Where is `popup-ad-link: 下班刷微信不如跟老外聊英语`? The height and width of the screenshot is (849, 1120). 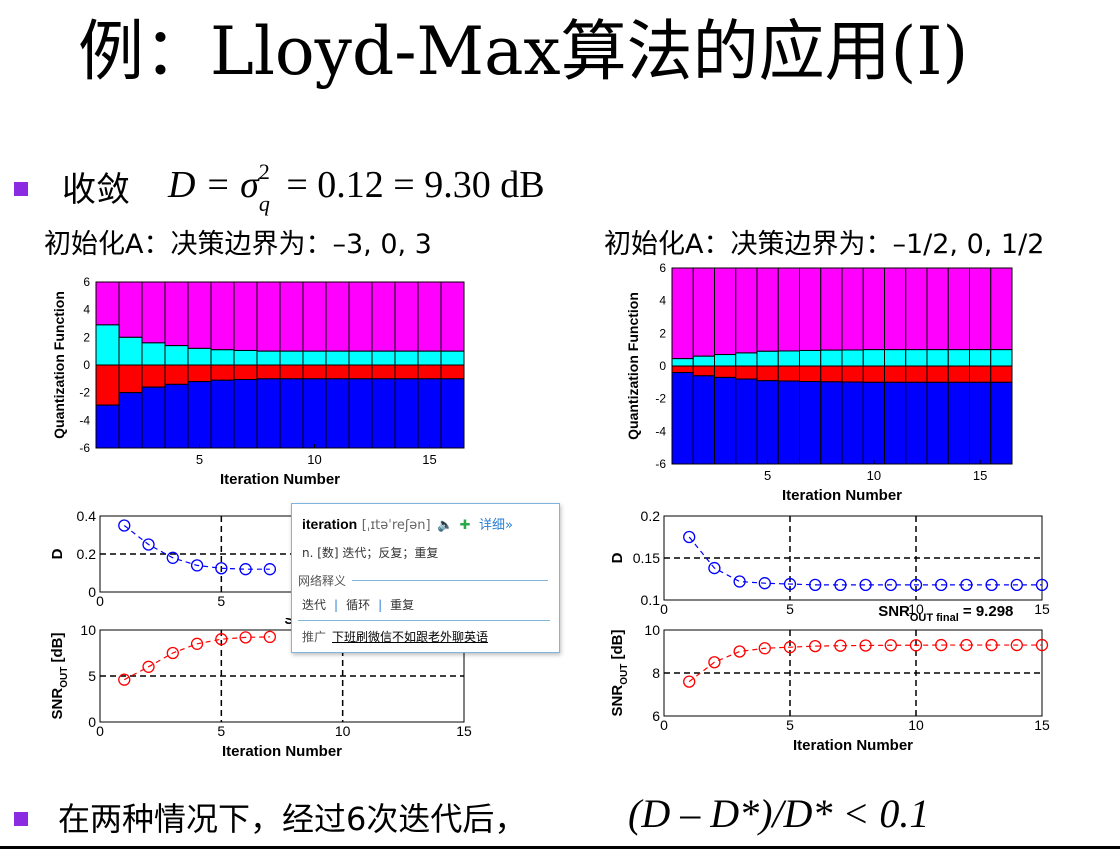 popup-ad-link: 下班刷微信不如跟老外聊英语 is located at coordinates (410, 637).